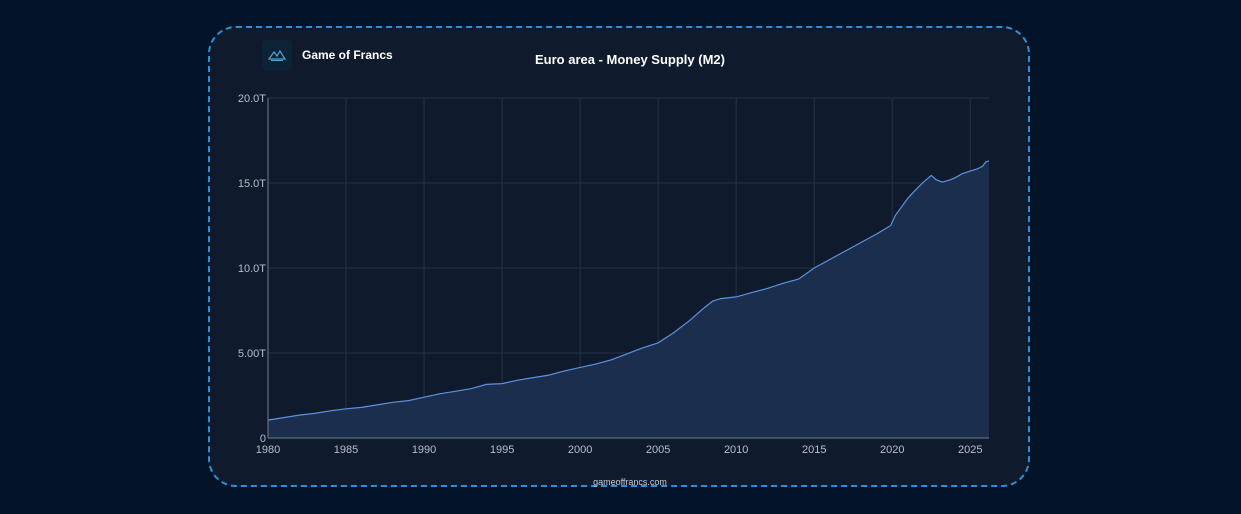 The height and width of the screenshot is (514, 1241). What do you see at coordinates (252, 354) in the screenshot?
I see `y-tick-label: 5.00T` at bounding box center [252, 354].